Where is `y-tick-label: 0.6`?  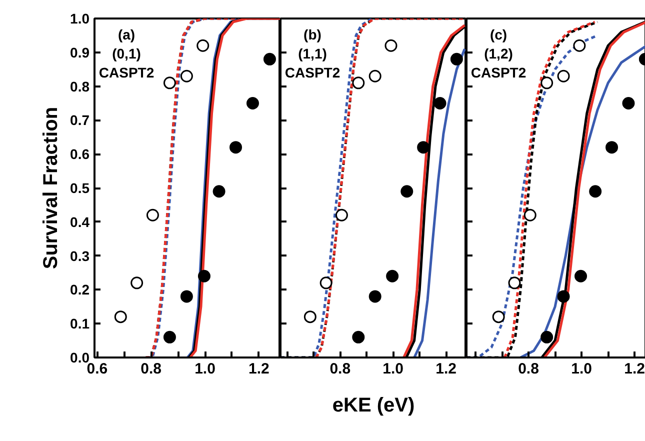 y-tick-label: 0.6 is located at coordinates (80, 154).